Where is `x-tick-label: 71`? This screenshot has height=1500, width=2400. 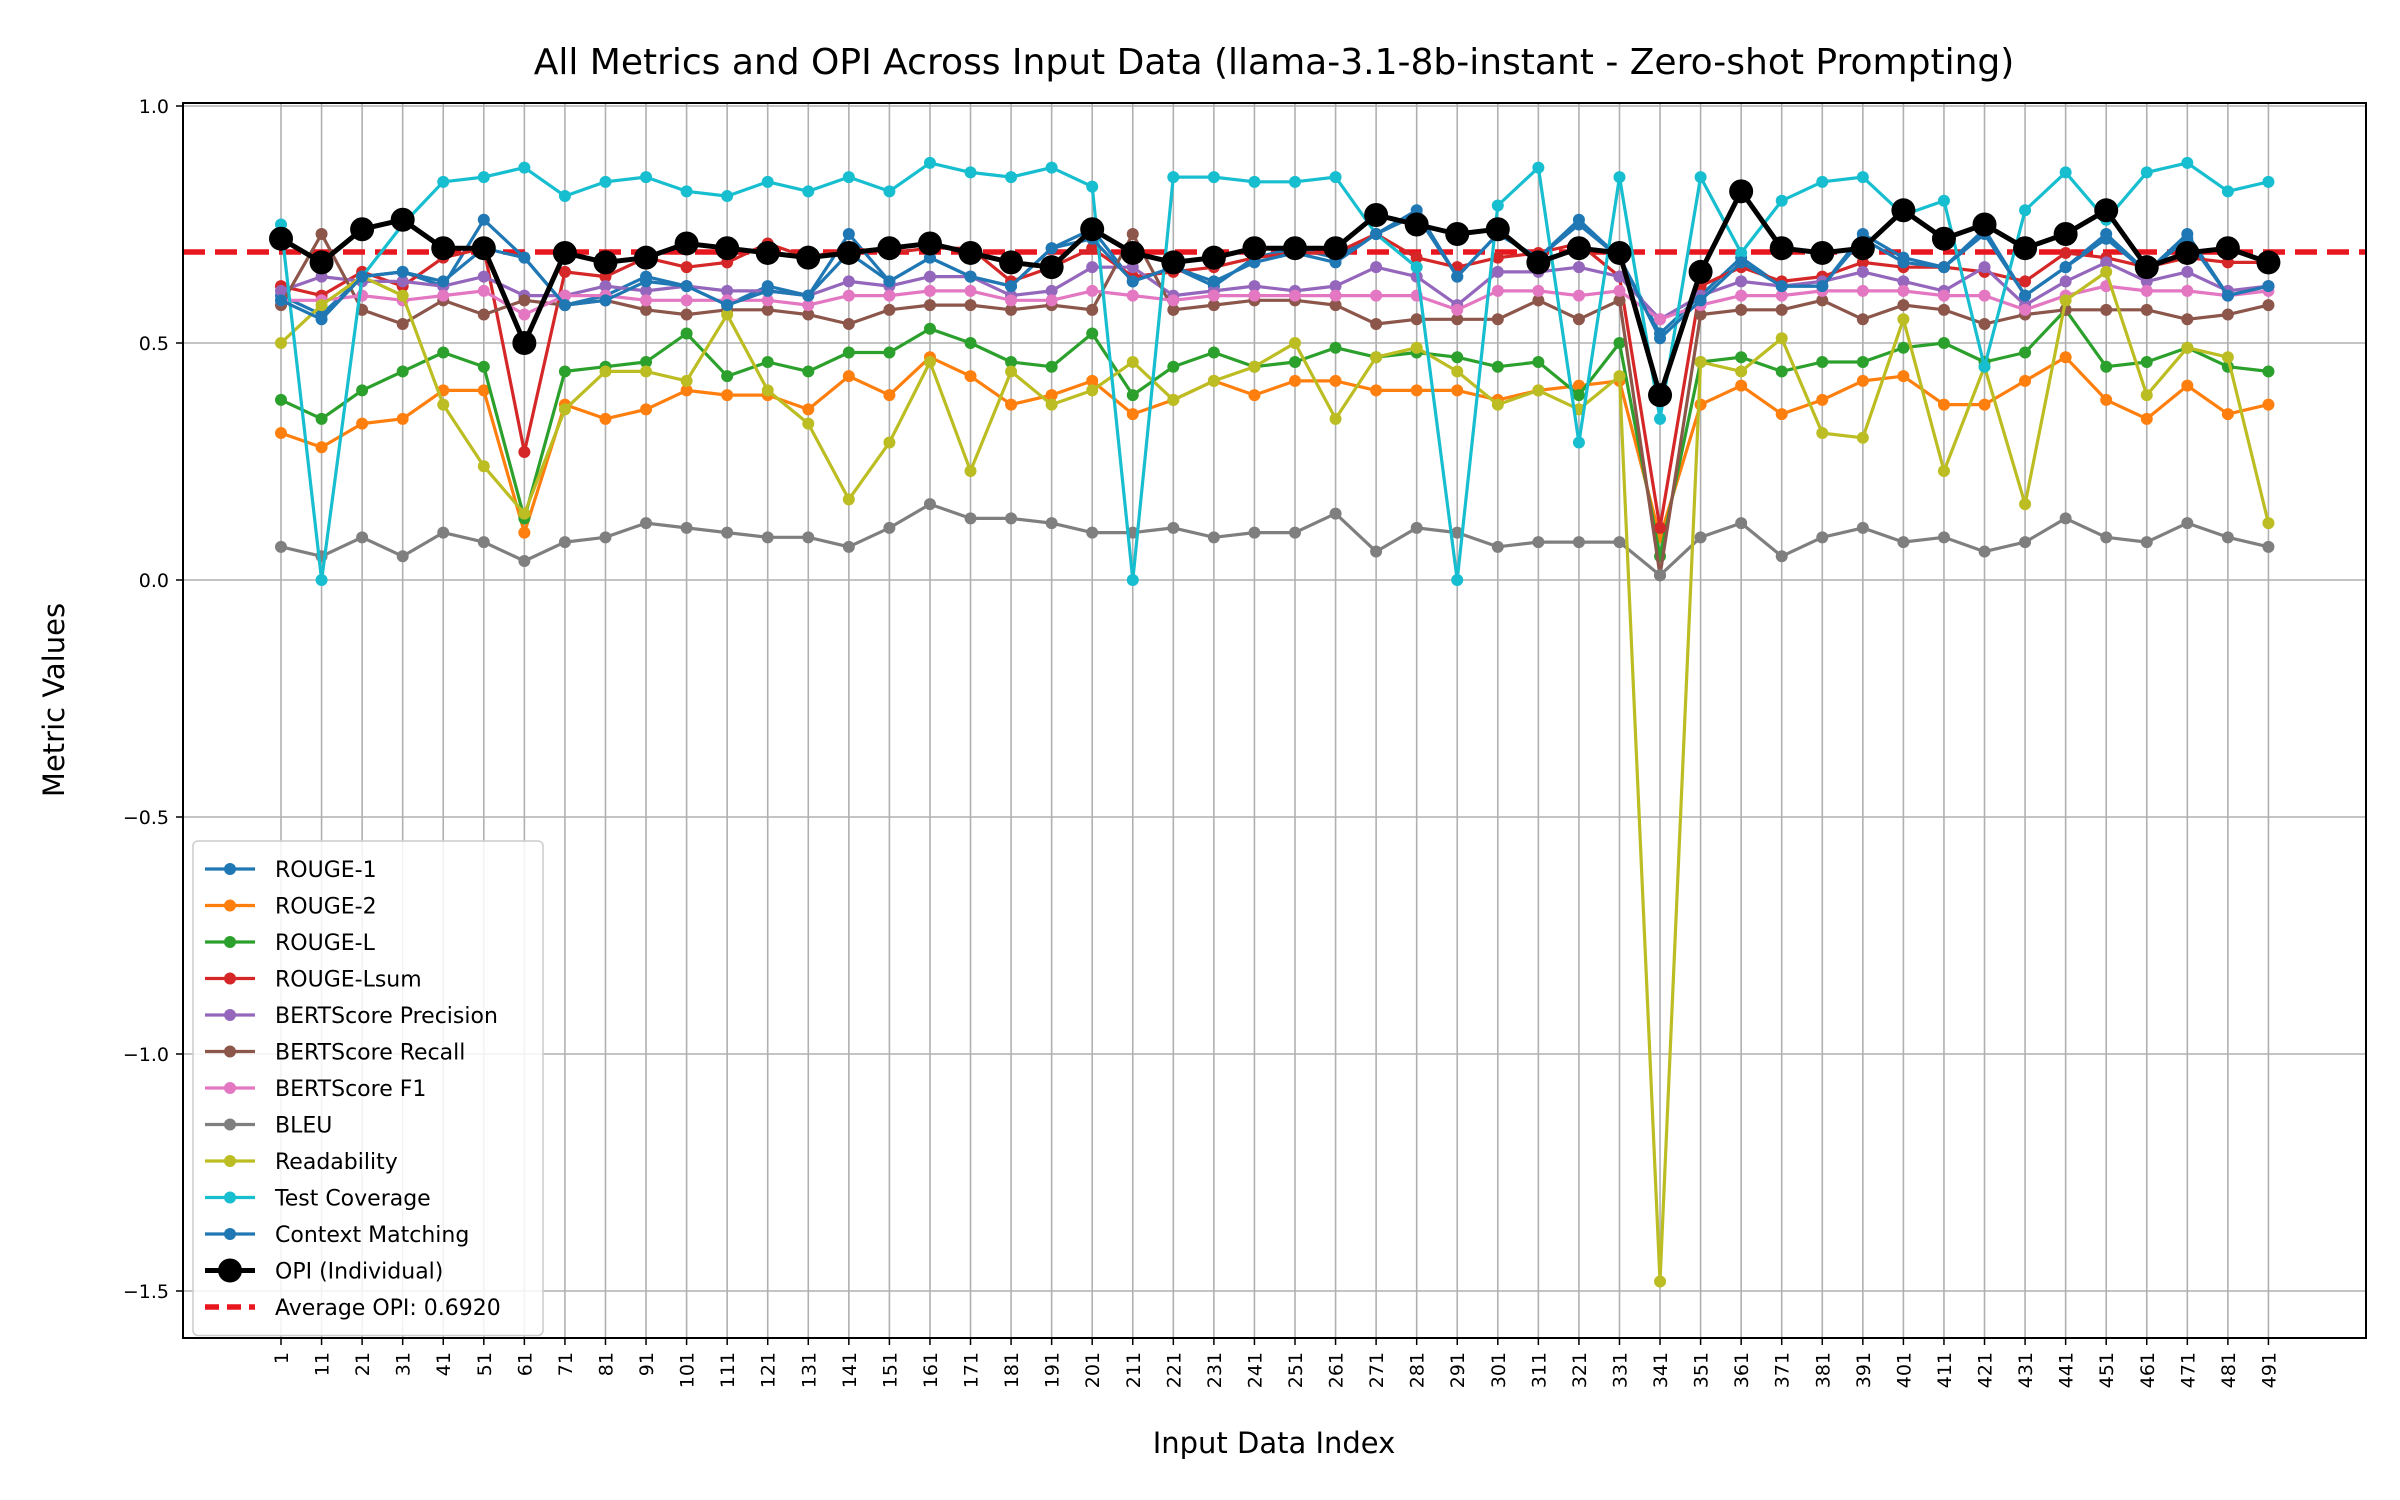
x-tick-label: 71 is located at coordinates (566, 1364).